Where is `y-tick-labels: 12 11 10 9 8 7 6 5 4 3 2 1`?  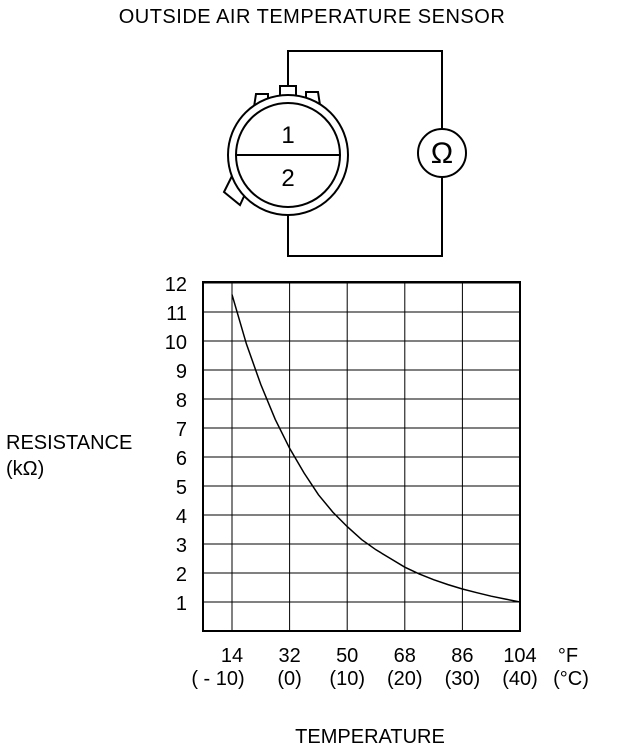
y-tick-labels: 12 11 10 9 8 7 6 5 4 3 2 1 is located at coordinates (176, 444).